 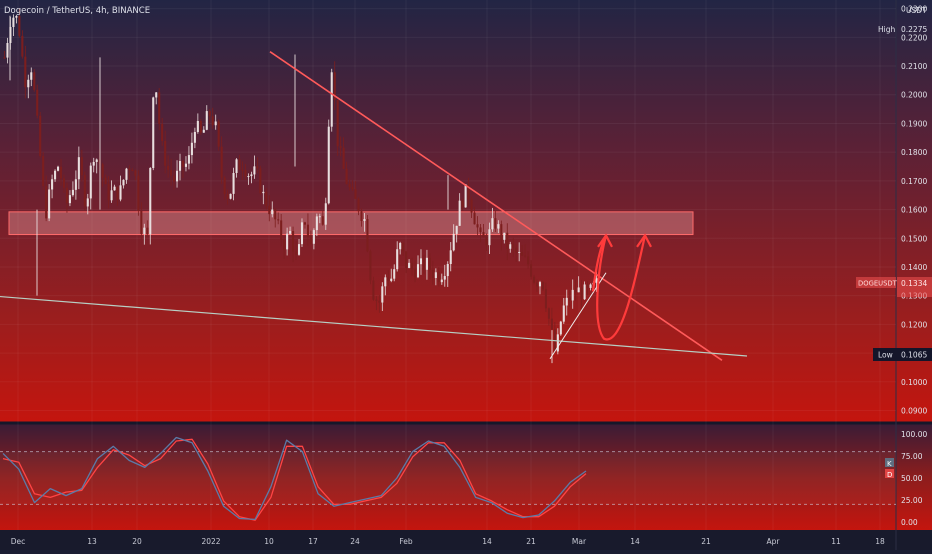 I want to click on time-tick-label: 18, so click(x=880, y=541).